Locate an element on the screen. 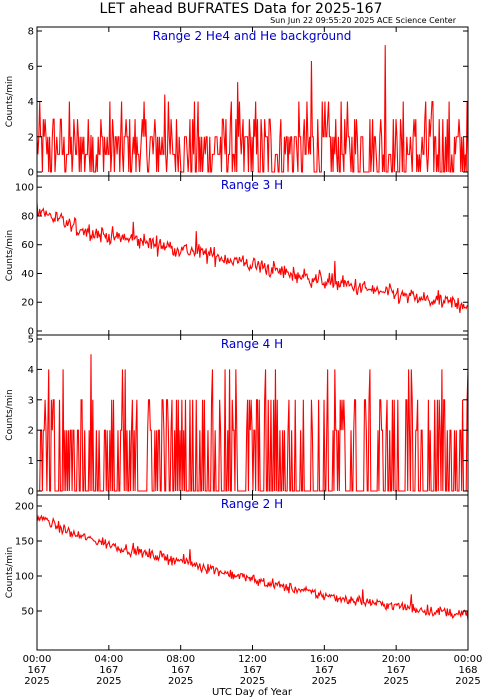 The height and width of the screenshot is (700, 482). panel-3-ytick-label: 4 is located at coordinates (31, 370).